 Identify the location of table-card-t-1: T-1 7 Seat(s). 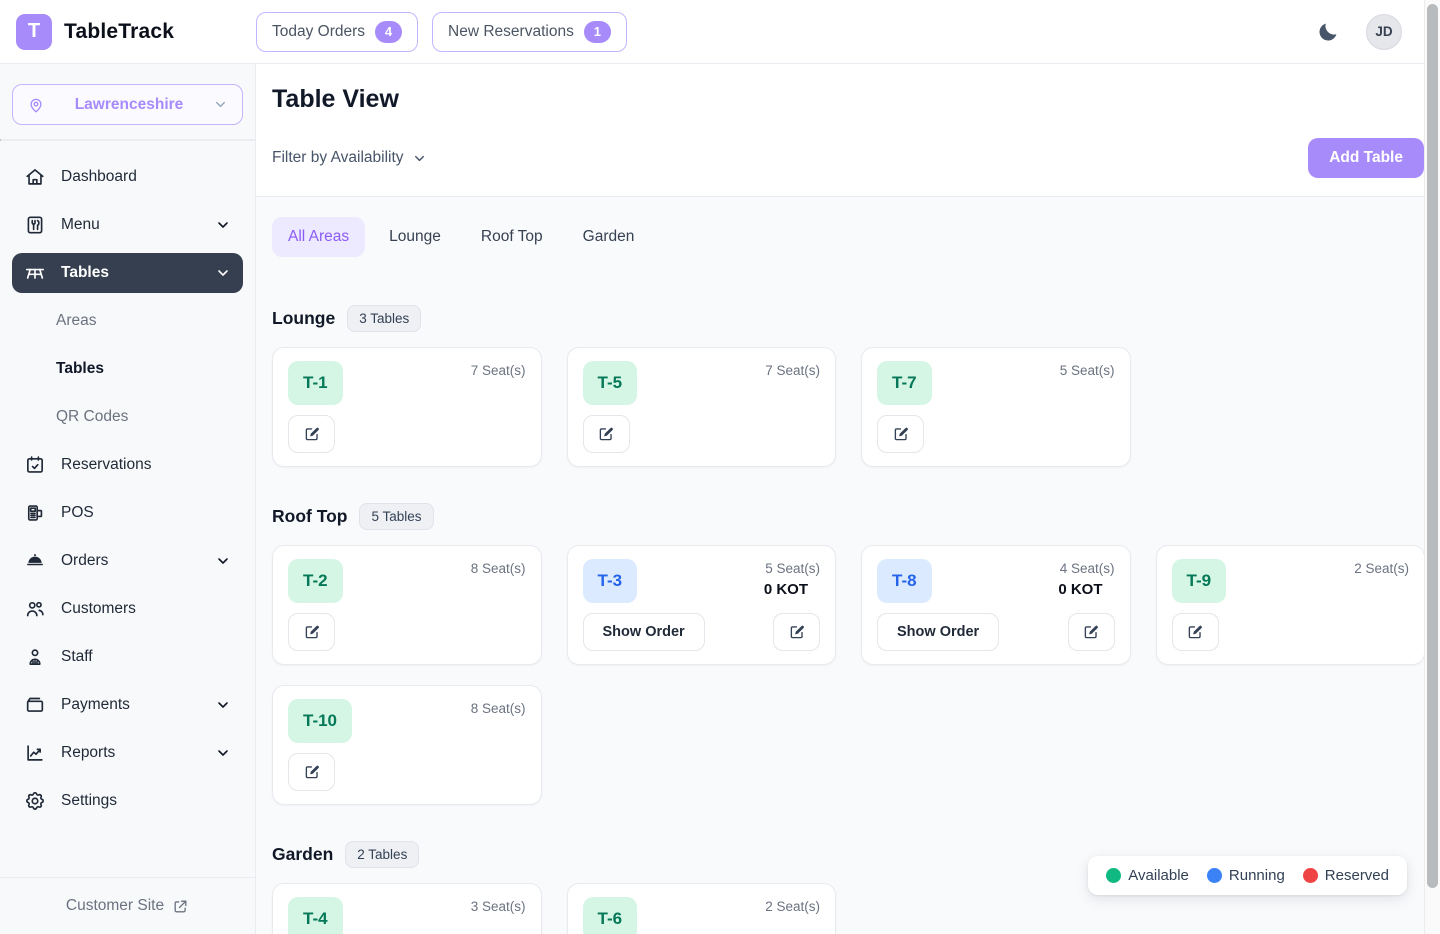
(407, 407).